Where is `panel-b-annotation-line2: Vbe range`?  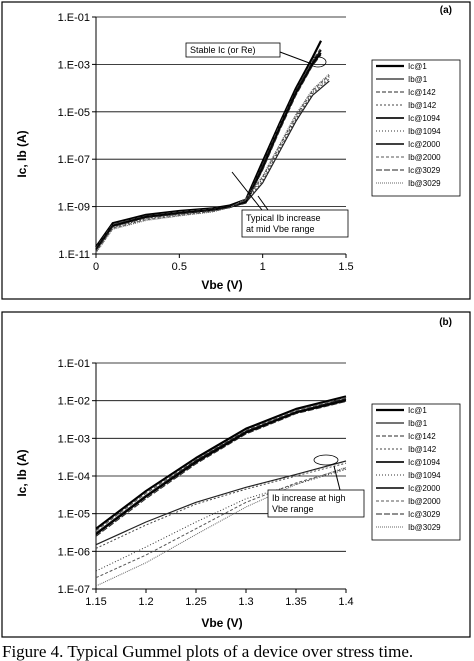
panel-b-annotation-line2: Vbe range is located at coordinates (293, 509).